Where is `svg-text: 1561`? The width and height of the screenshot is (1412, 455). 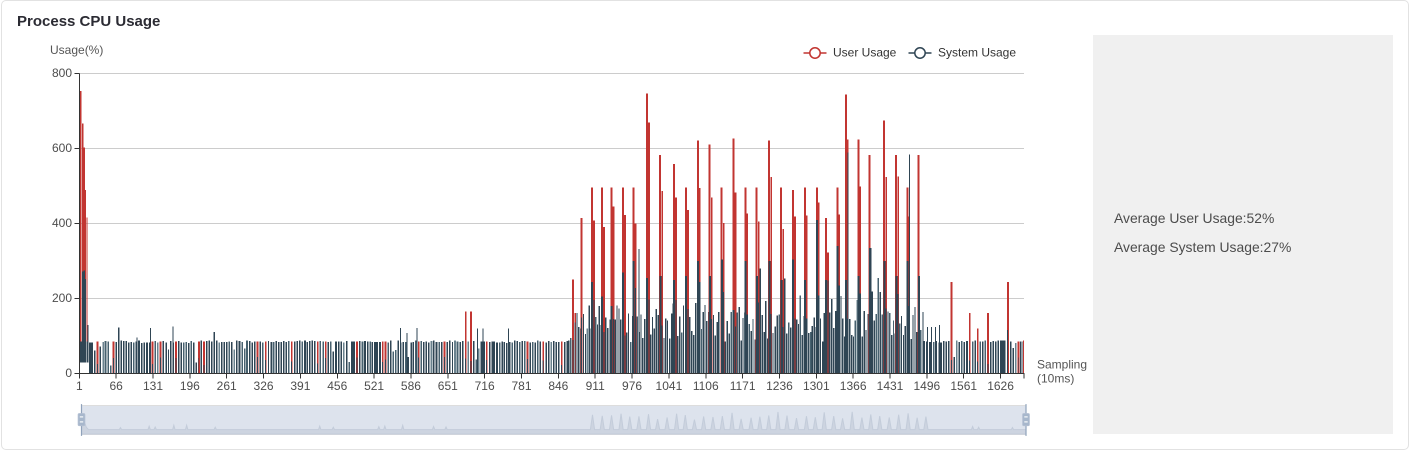
svg-text: 1561 is located at coordinates (963, 386).